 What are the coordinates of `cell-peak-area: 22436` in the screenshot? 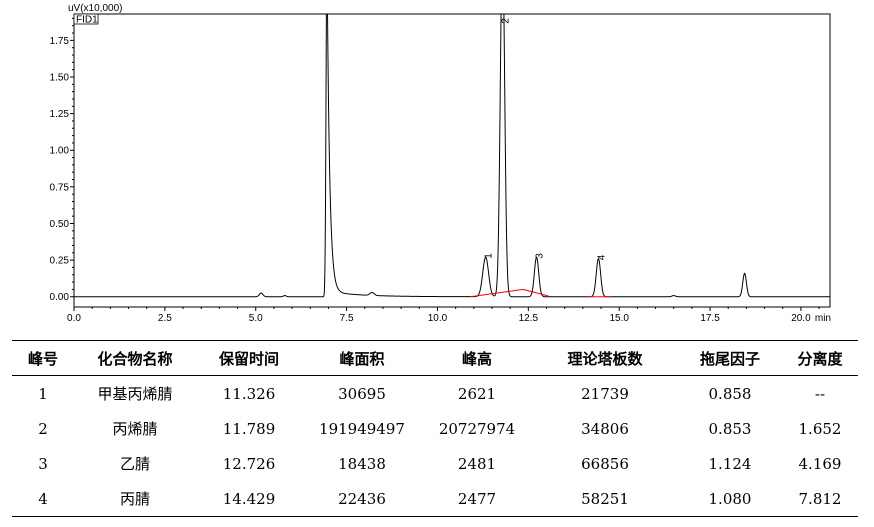 It's located at (362, 499).